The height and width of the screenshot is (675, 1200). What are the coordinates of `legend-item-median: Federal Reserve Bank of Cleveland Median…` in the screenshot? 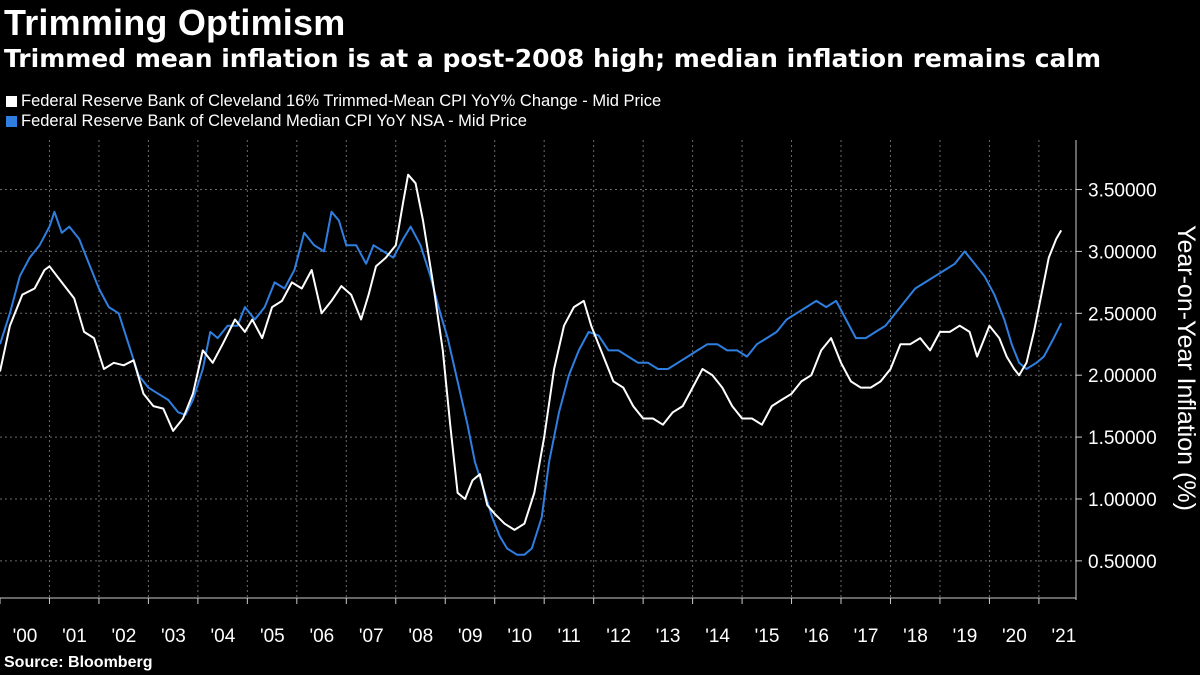 It's located at (333, 121).